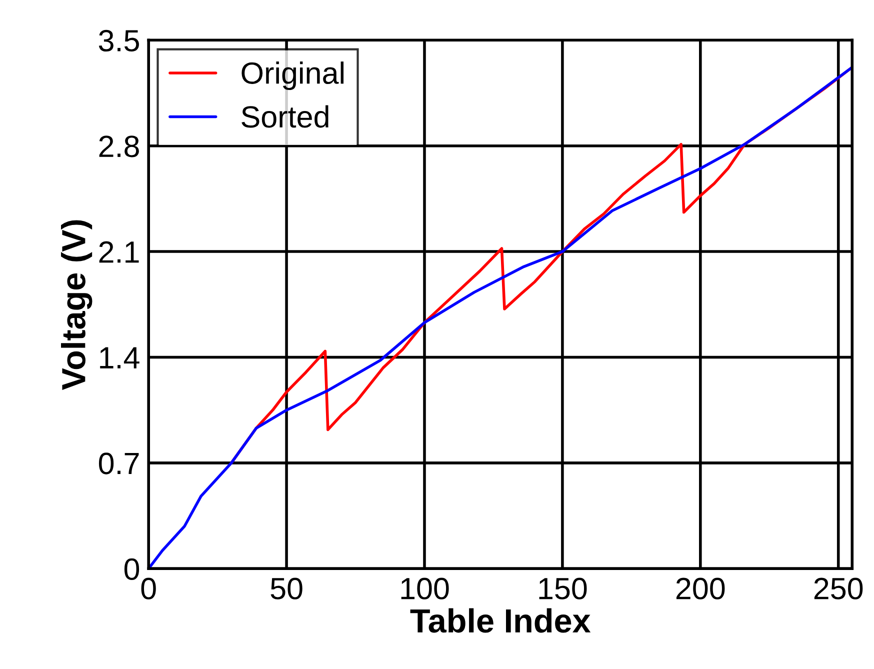 This screenshot has width=874, height=669. Describe the element at coordinates (132, 569) in the screenshot. I see `y-tick-label: 0` at that location.